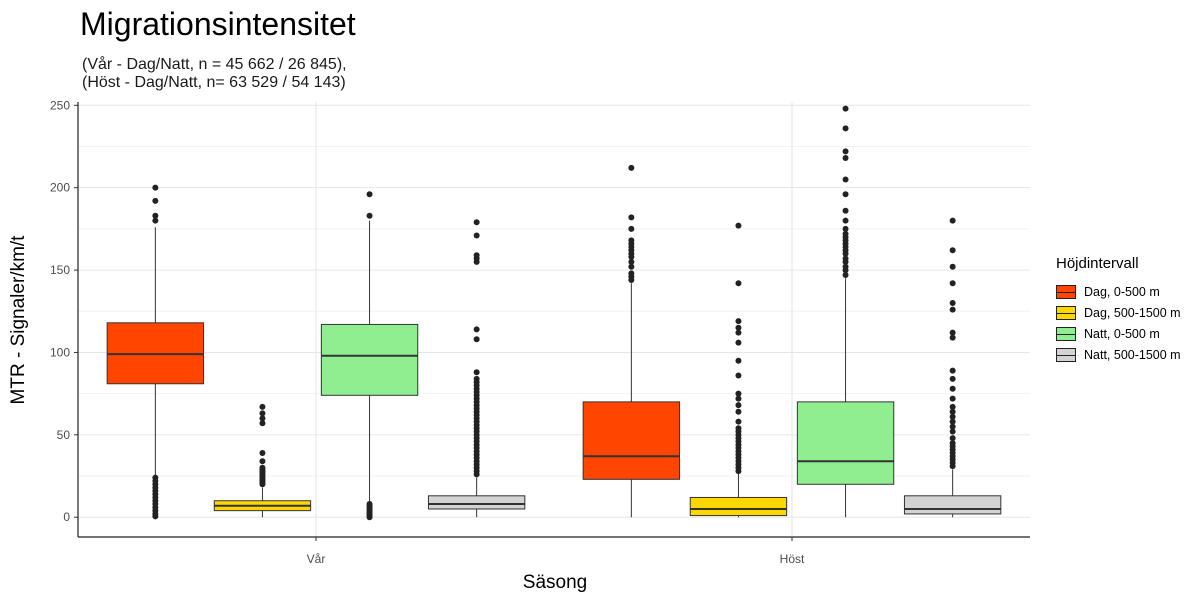 The height and width of the screenshot is (595, 1204). Describe the element at coordinates (792, 559) in the screenshot. I see `x-tick-label: Höst` at that location.